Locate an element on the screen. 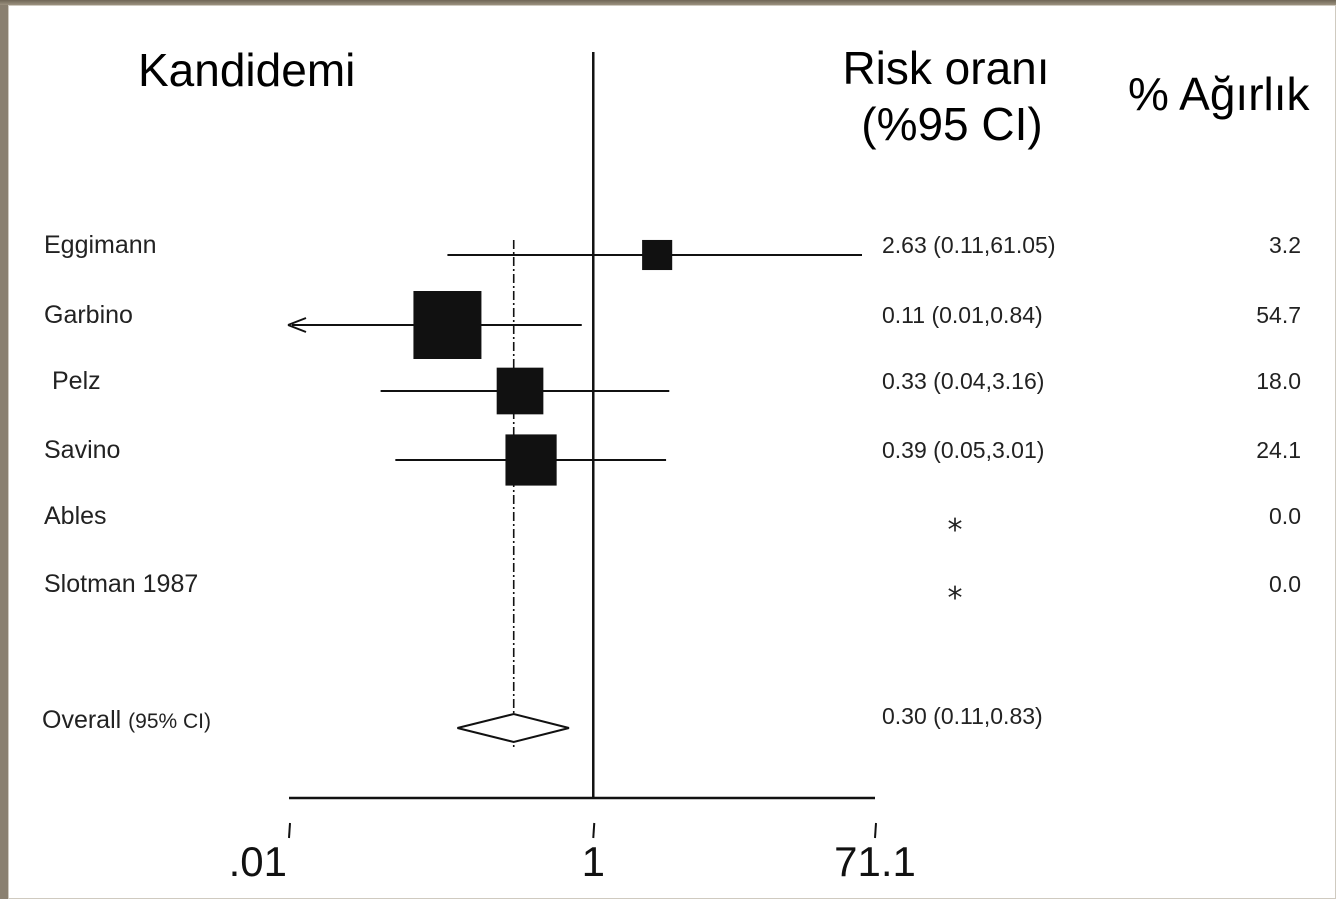 The height and width of the screenshot is (899, 1336). study-label: Slotman 1987 is located at coordinates (121, 584).